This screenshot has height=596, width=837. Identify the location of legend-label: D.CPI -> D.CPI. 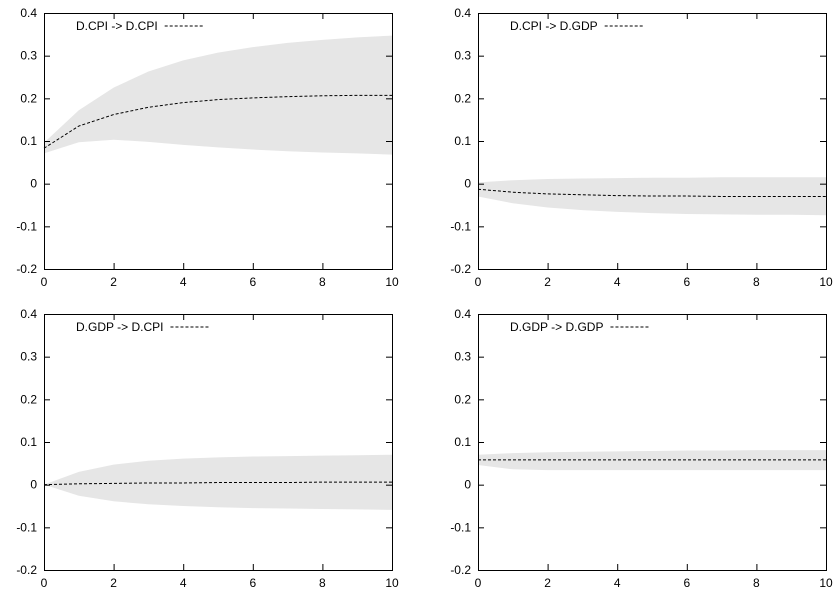
(117, 26).